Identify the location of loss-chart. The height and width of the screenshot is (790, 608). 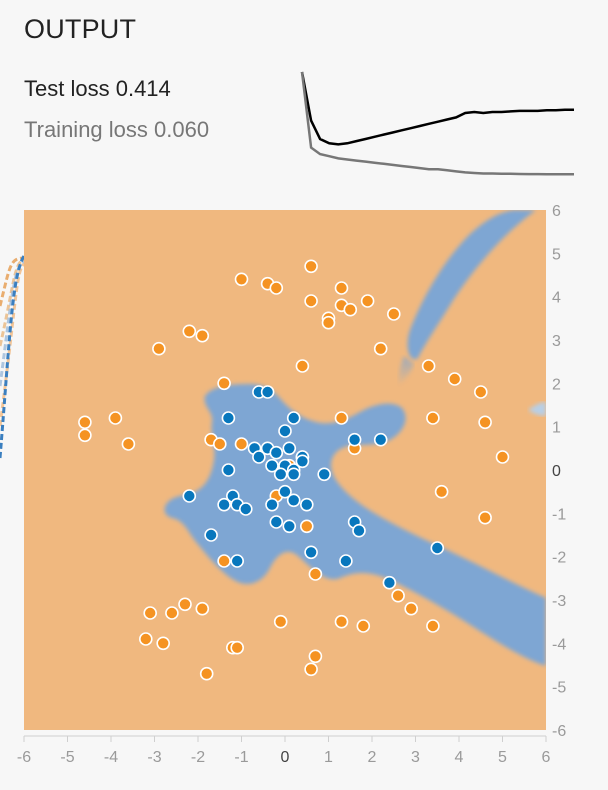
(438, 126).